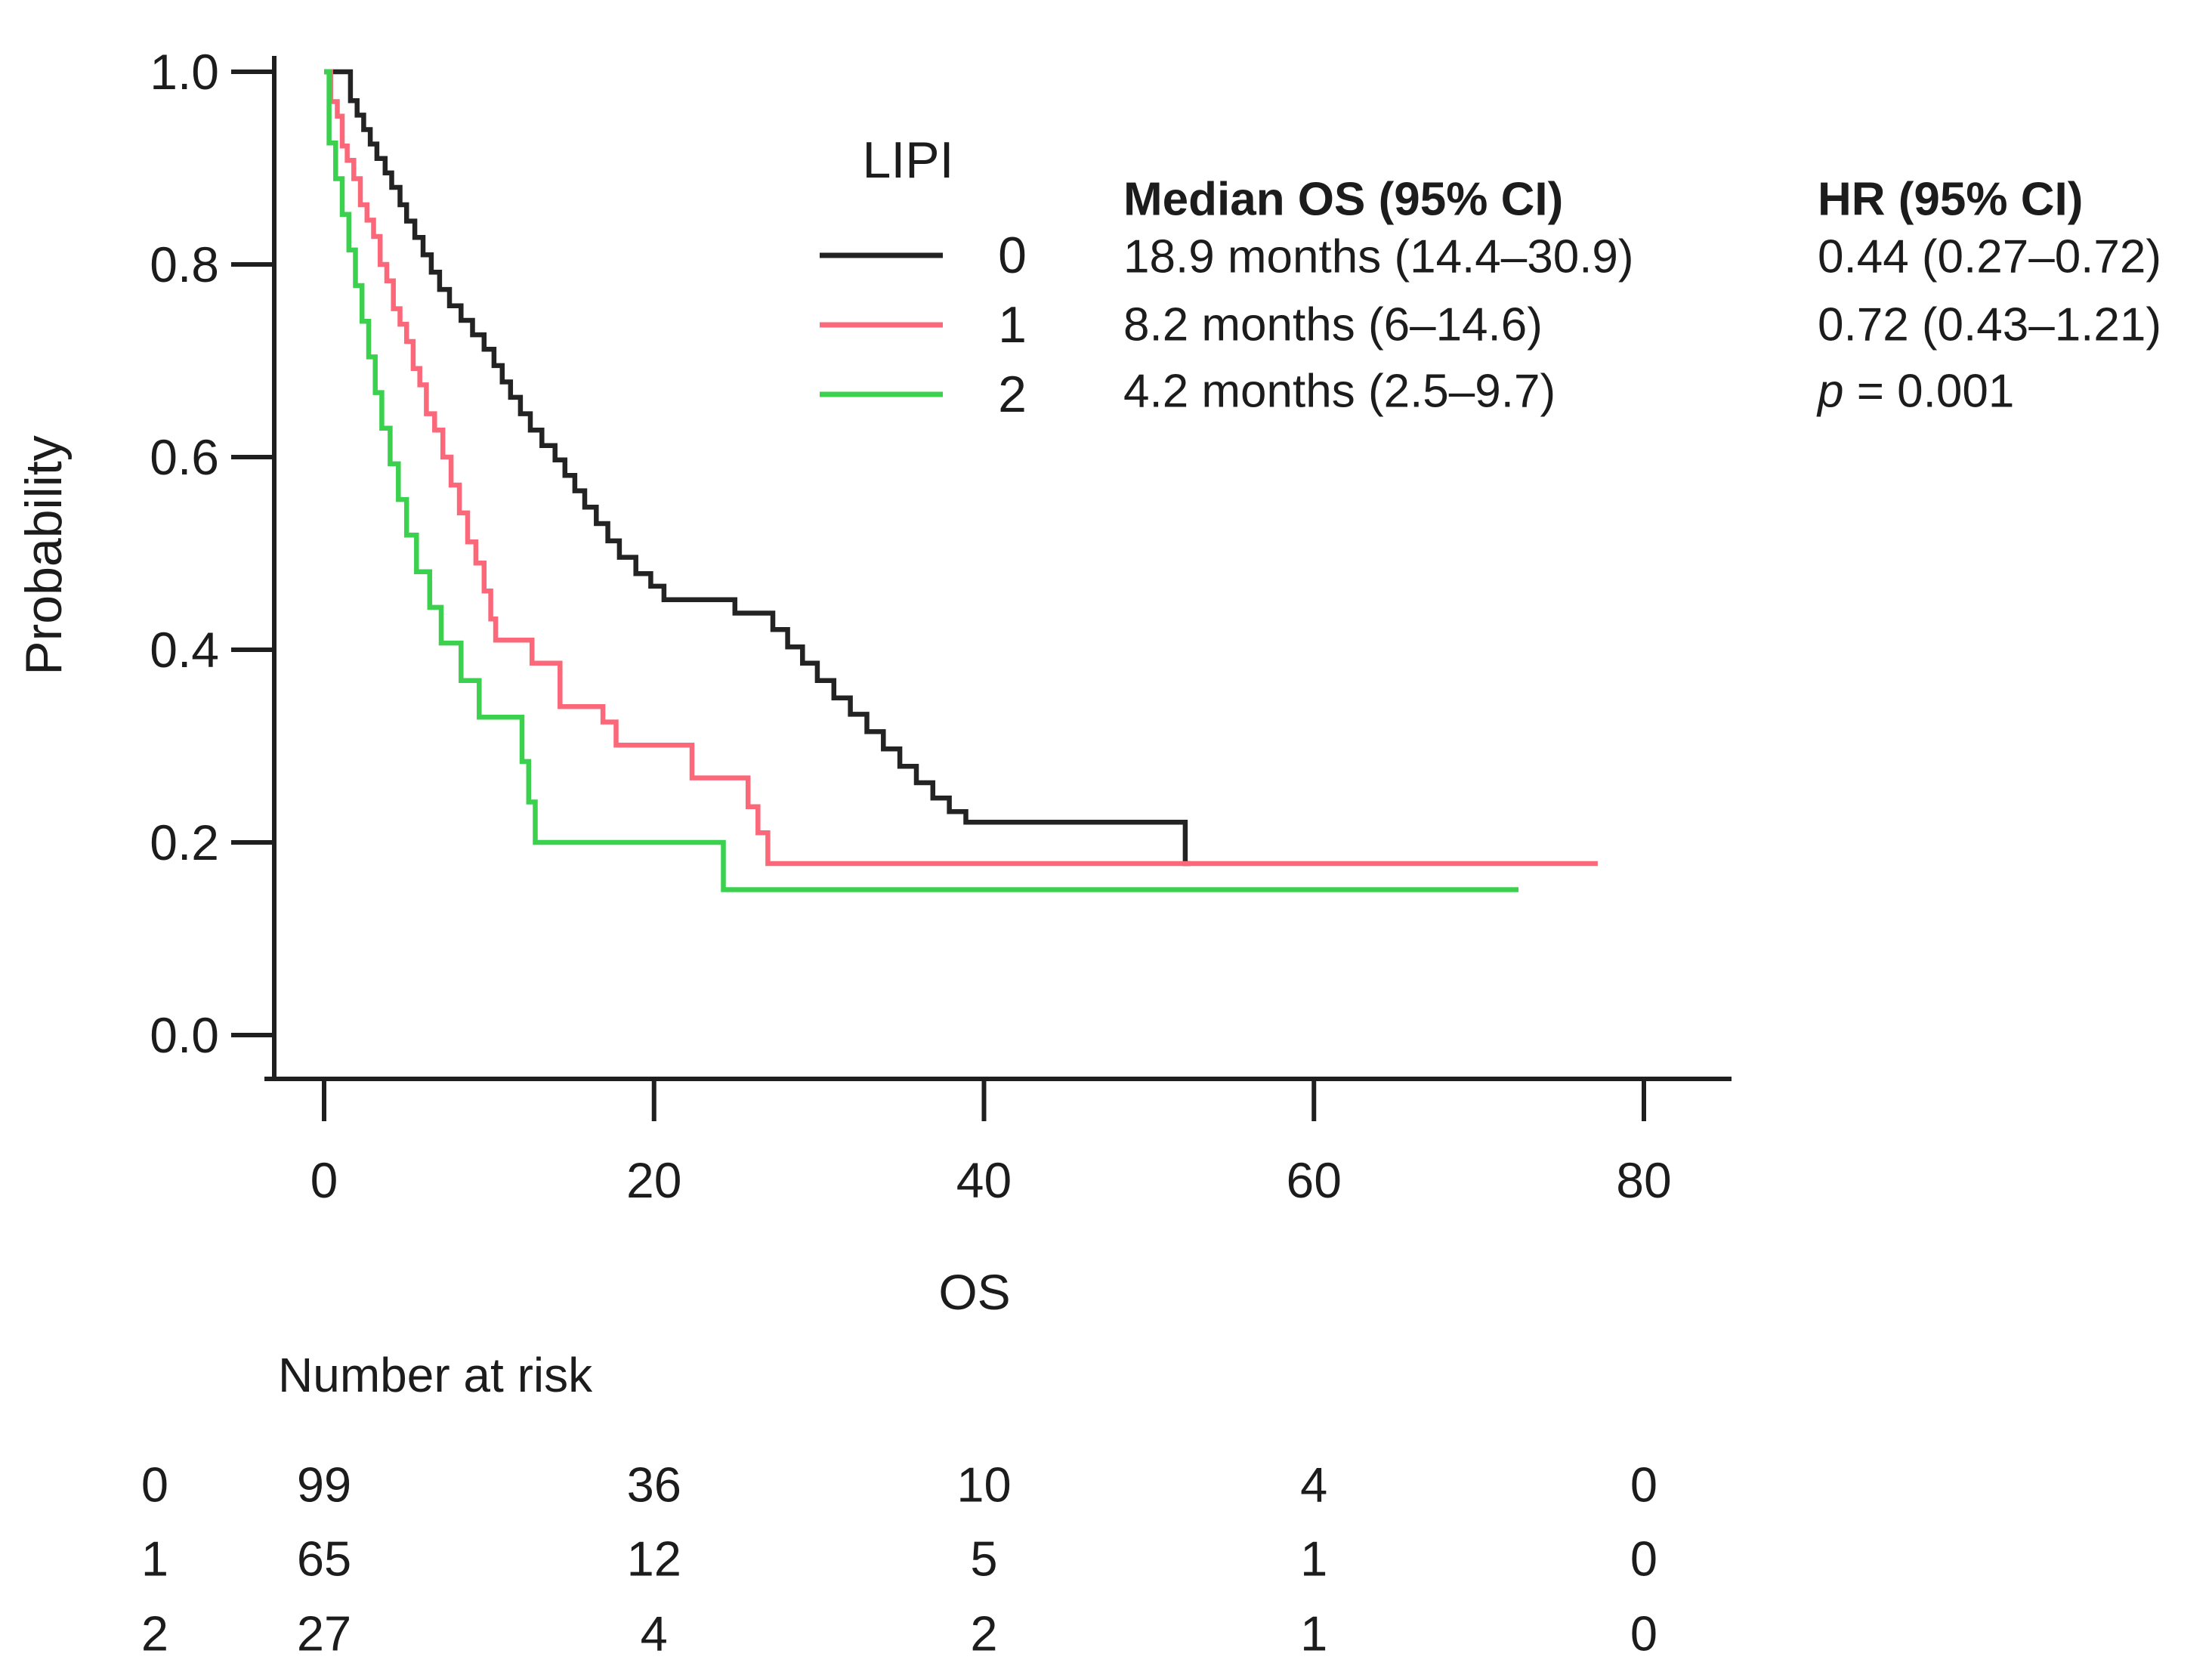  I want to click on hr-row: 0.44 (0.27–0.72), so click(1990, 256).